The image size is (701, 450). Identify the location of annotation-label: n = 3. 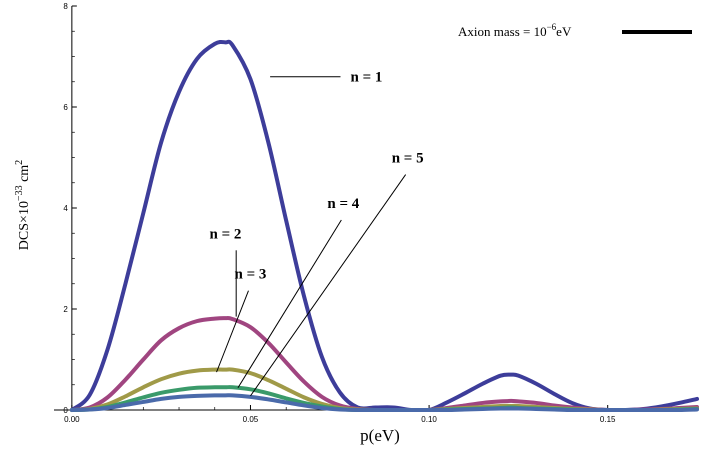
(251, 275).